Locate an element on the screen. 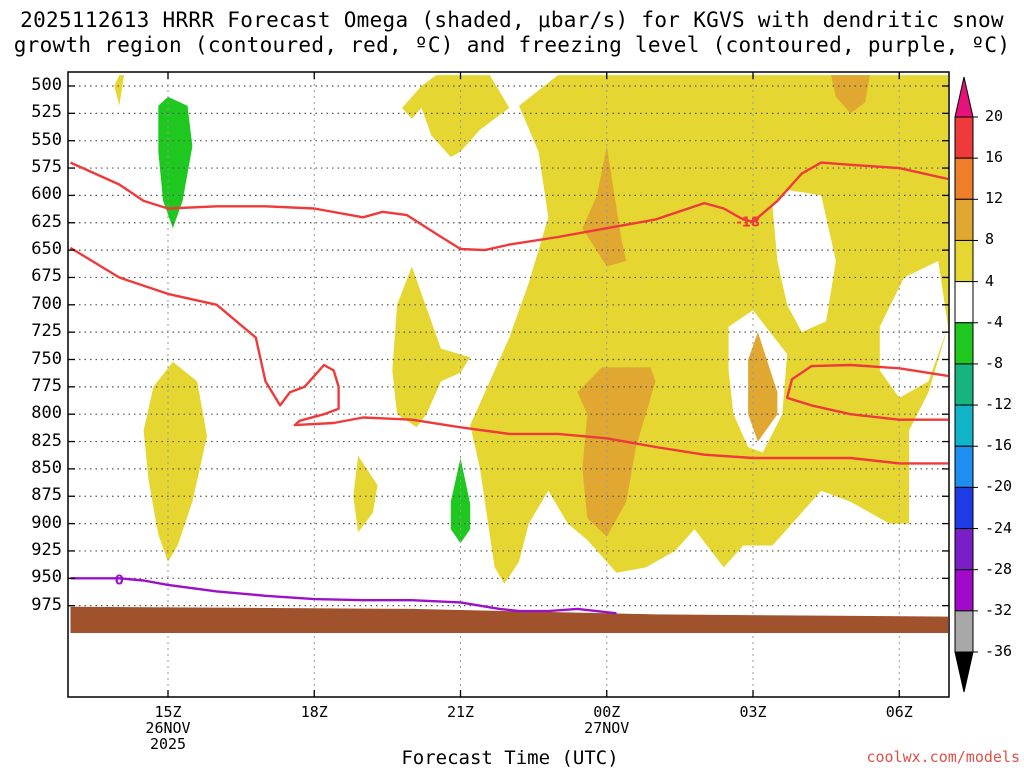  colorbar-label: 20 is located at coordinates (994, 116).